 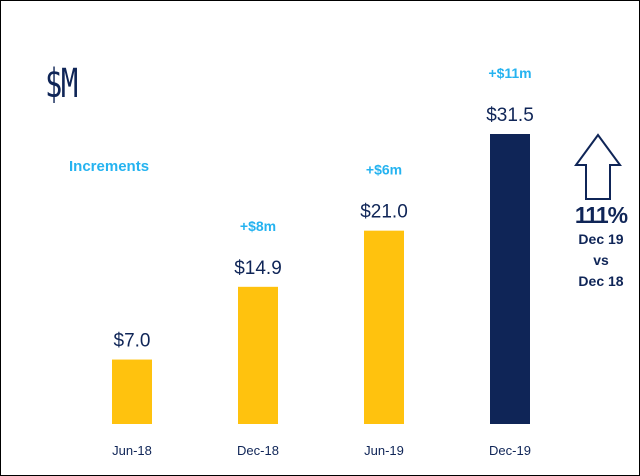 I want to click on x-tick-label-dec-19: Dec-19, so click(x=510, y=450).